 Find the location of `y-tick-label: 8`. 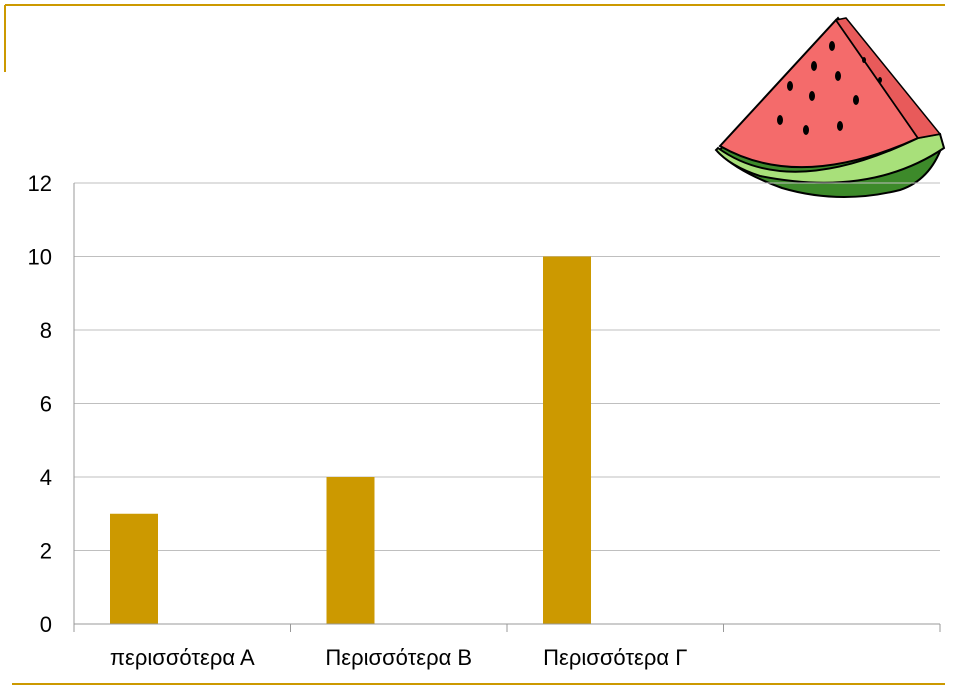

y-tick-label: 8 is located at coordinates (46, 330).